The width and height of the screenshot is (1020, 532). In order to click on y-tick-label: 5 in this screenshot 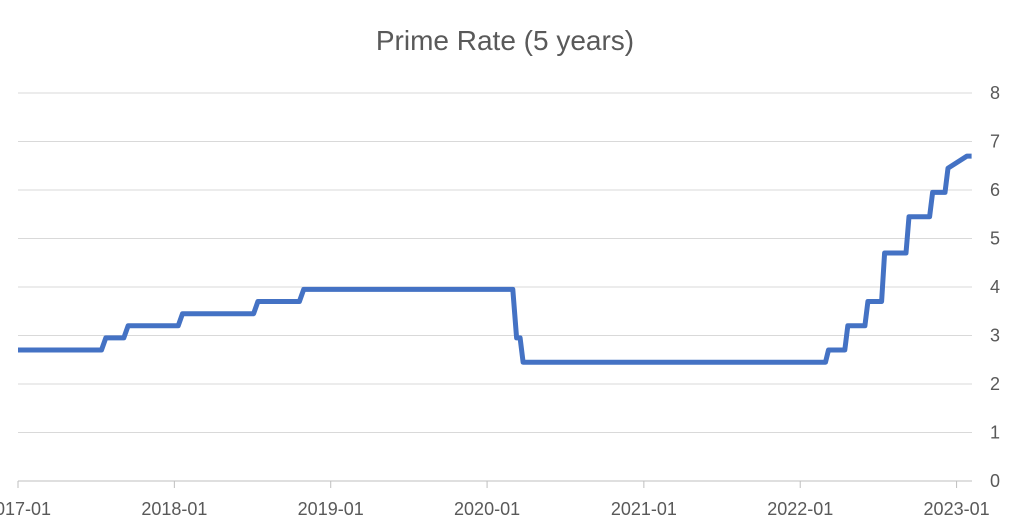, I will do `click(995, 239)`.